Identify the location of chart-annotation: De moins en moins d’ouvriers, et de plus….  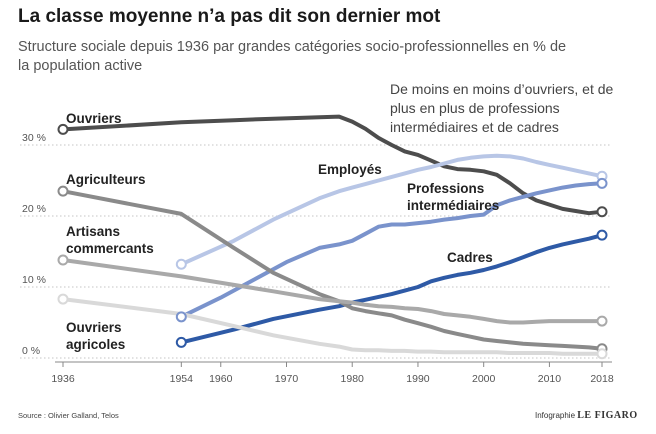
(502, 108).